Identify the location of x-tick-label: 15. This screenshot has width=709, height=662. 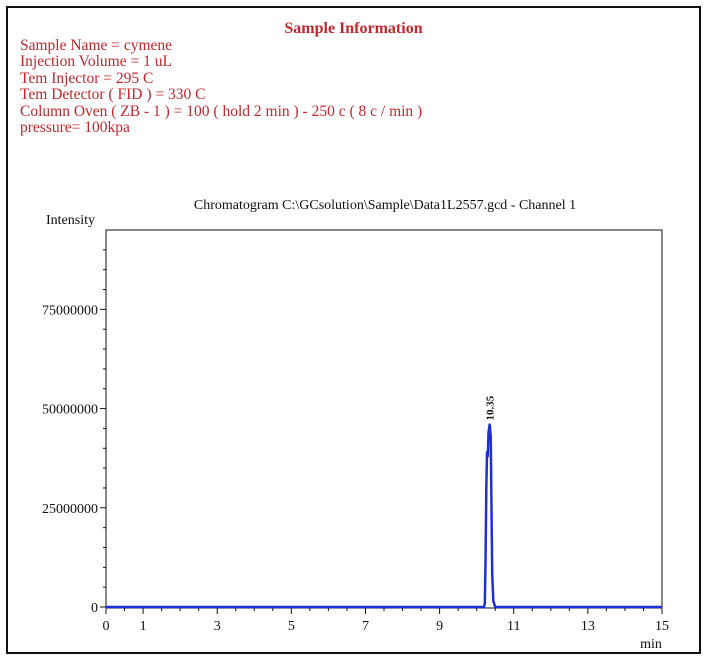
(662, 626).